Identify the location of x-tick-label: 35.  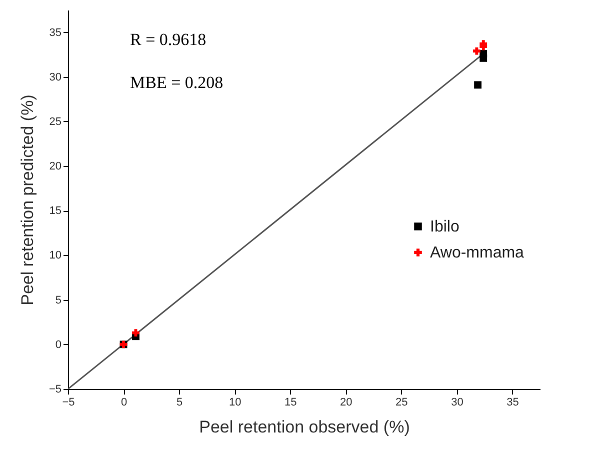
(512, 402).